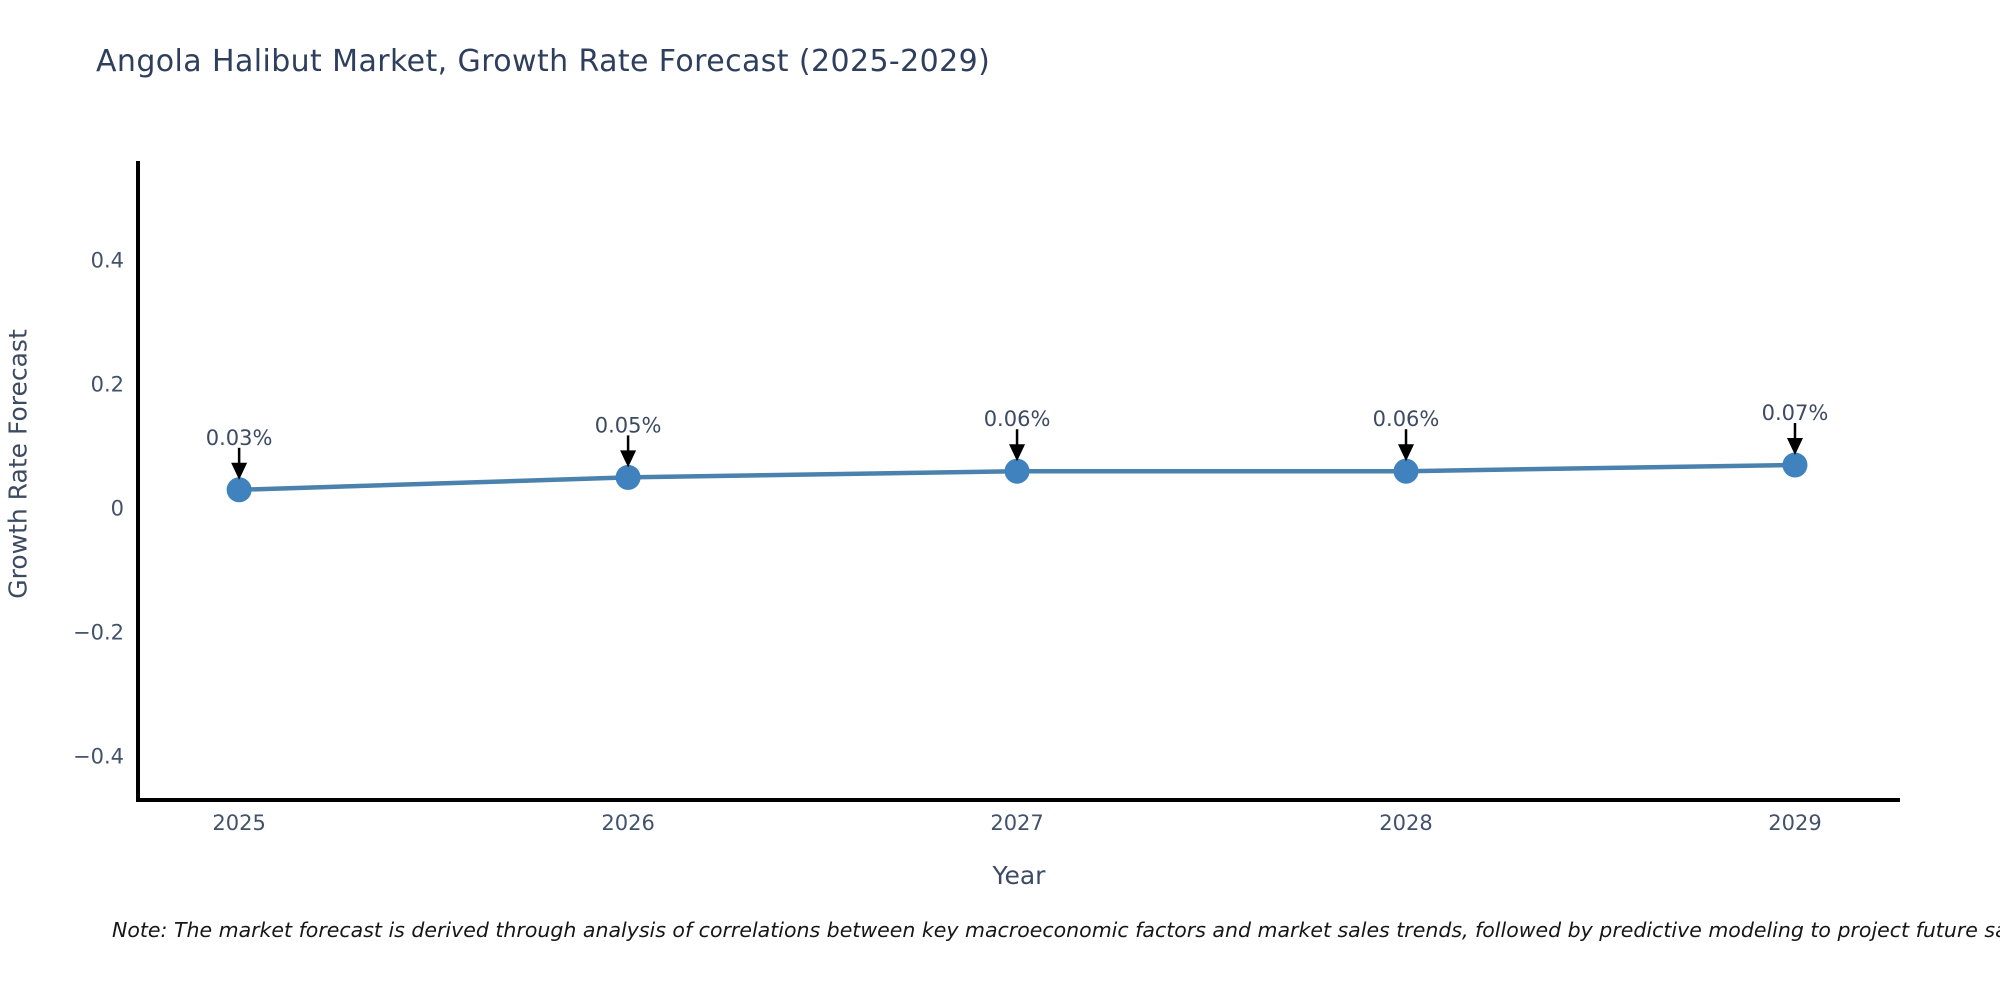 This screenshot has width=2000, height=1000. What do you see at coordinates (1794, 823) in the screenshot?
I see `x-tick-label: 2029` at bounding box center [1794, 823].